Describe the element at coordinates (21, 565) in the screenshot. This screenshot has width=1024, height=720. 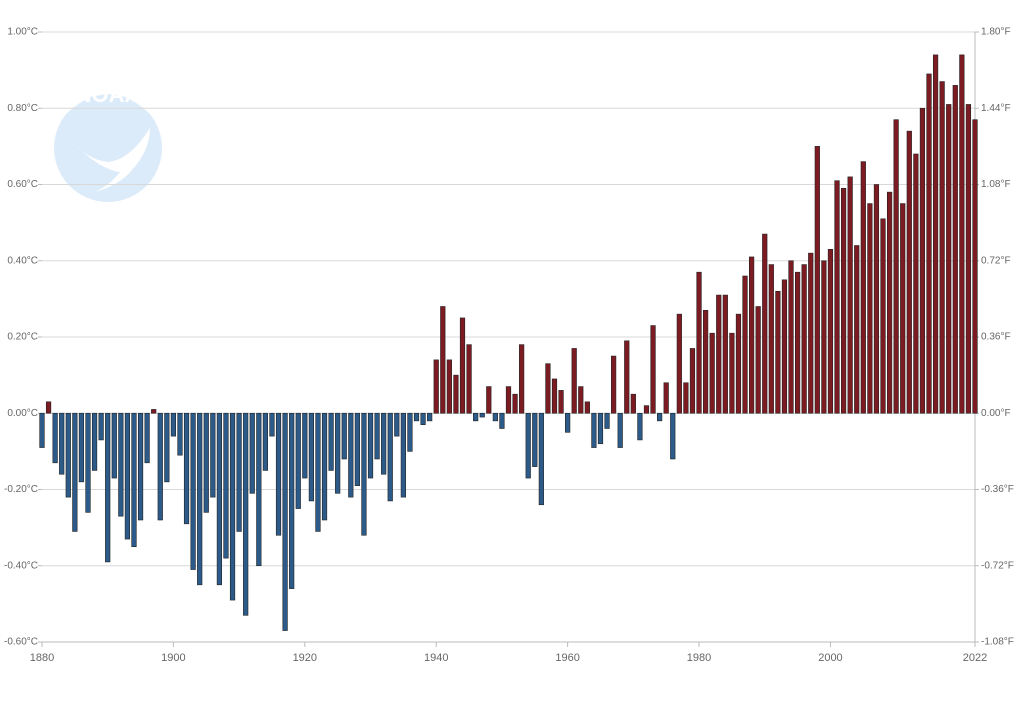
I see `y-tick-label: -0.40°C` at that location.